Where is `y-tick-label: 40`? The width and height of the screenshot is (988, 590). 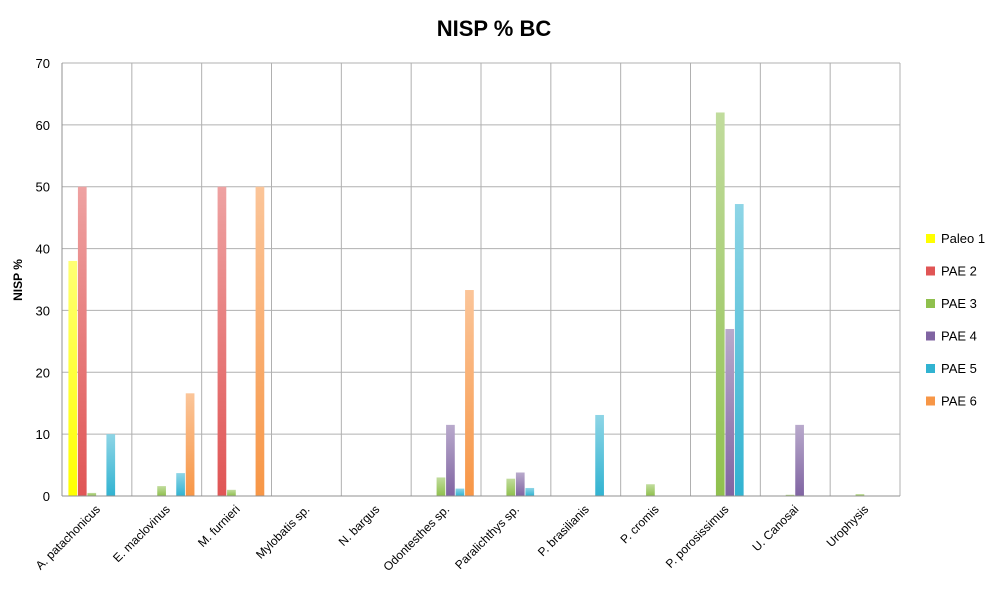 y-tick-label: 40 is located at coordinates (43, 249).